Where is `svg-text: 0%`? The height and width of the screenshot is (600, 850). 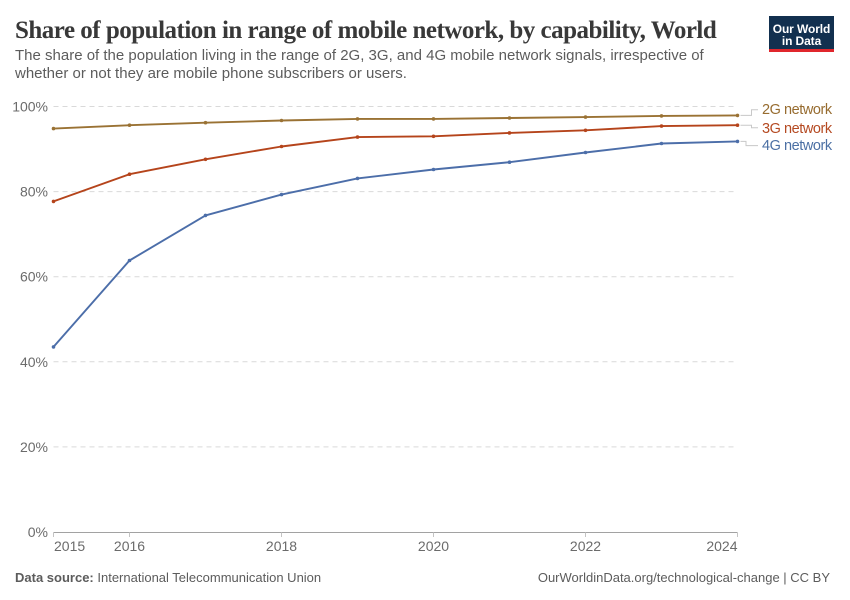
svg-text: 0% is located at coordinates (38, 532).